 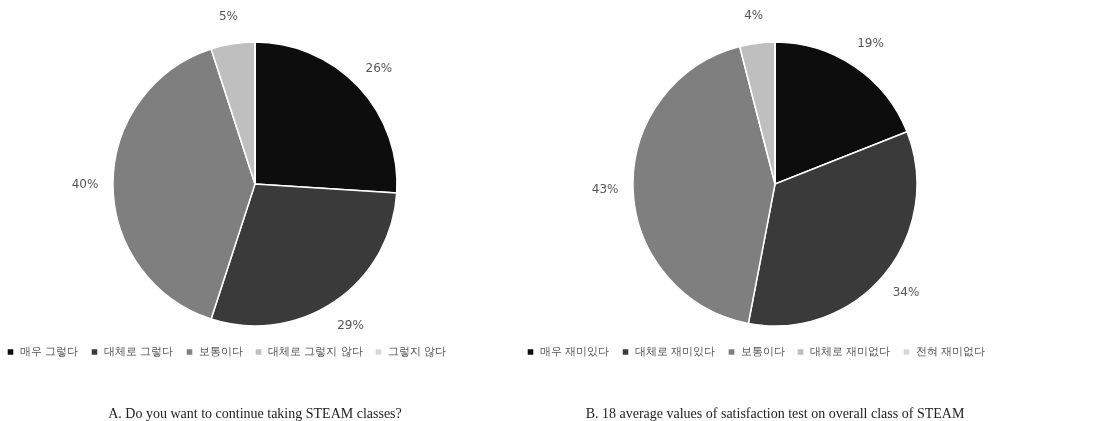 What do you see at coordinates (675, 351) in the screenshot?
I see `legend-label: 대체로 재미있다` at bounding box center [675, 351].